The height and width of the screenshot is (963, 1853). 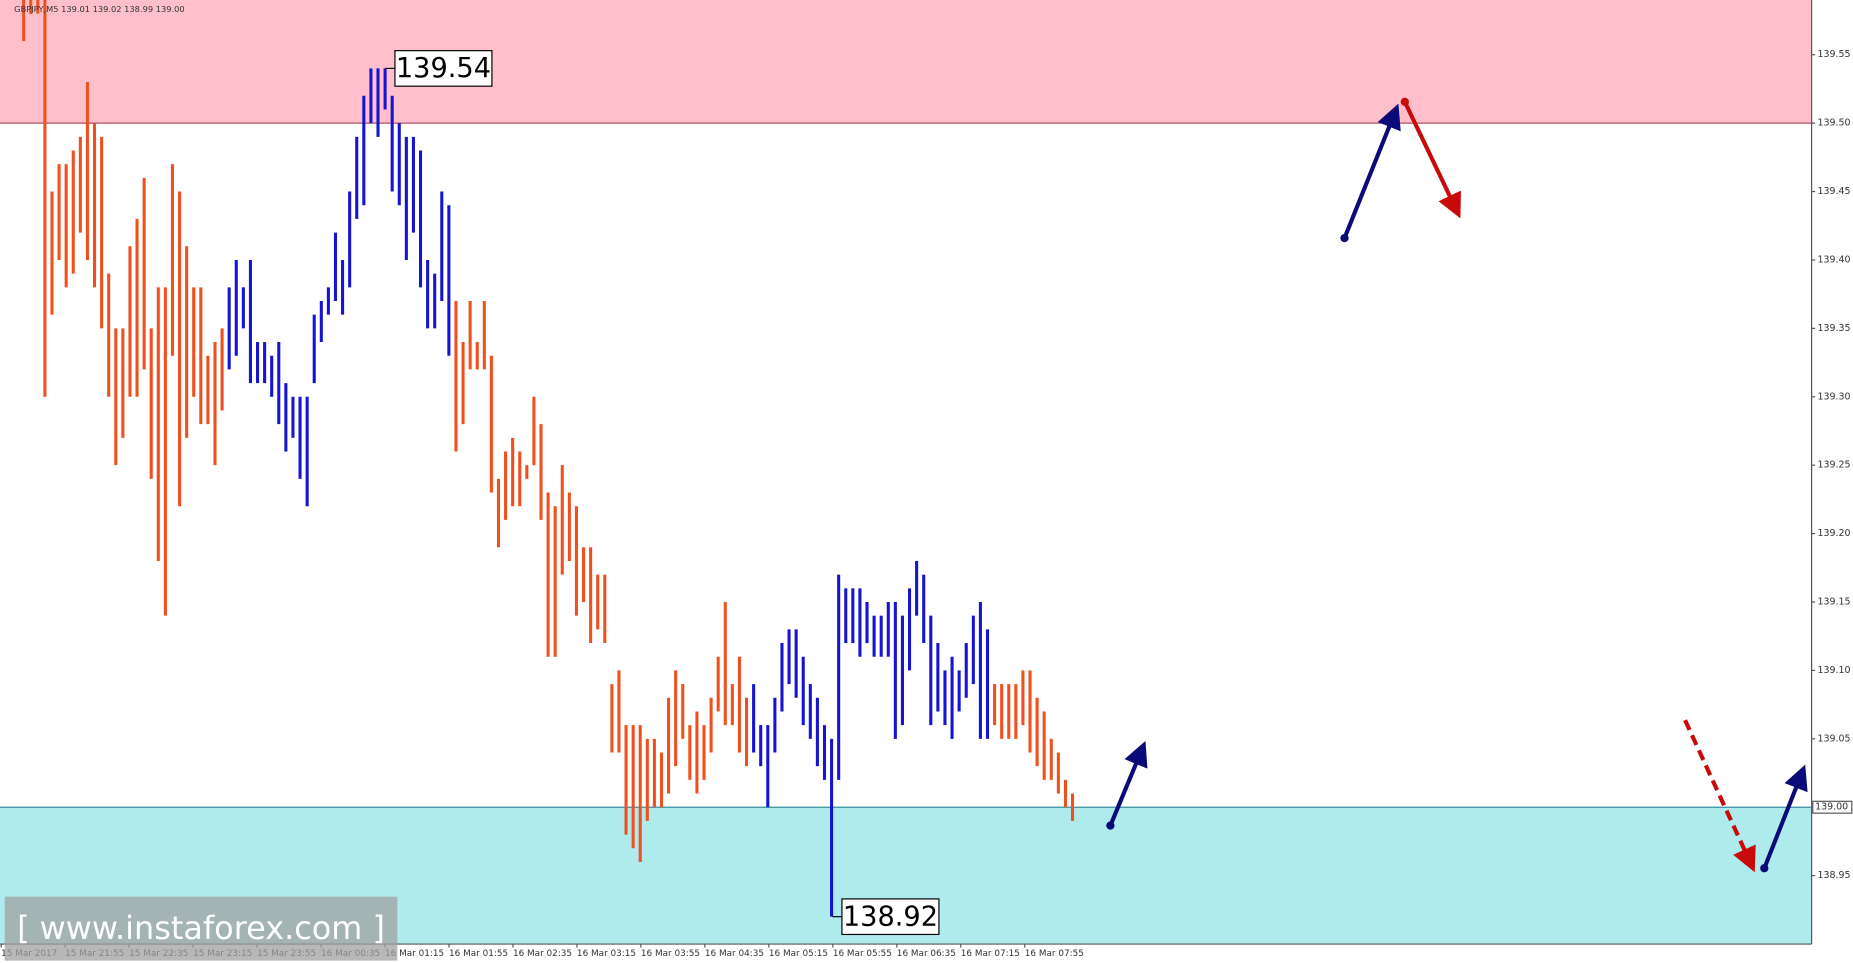 What do you see at coordinates (1834, 875) in the screenshot?
I see `y-tick-label: 138.95` at bounding box center [1834, 875].